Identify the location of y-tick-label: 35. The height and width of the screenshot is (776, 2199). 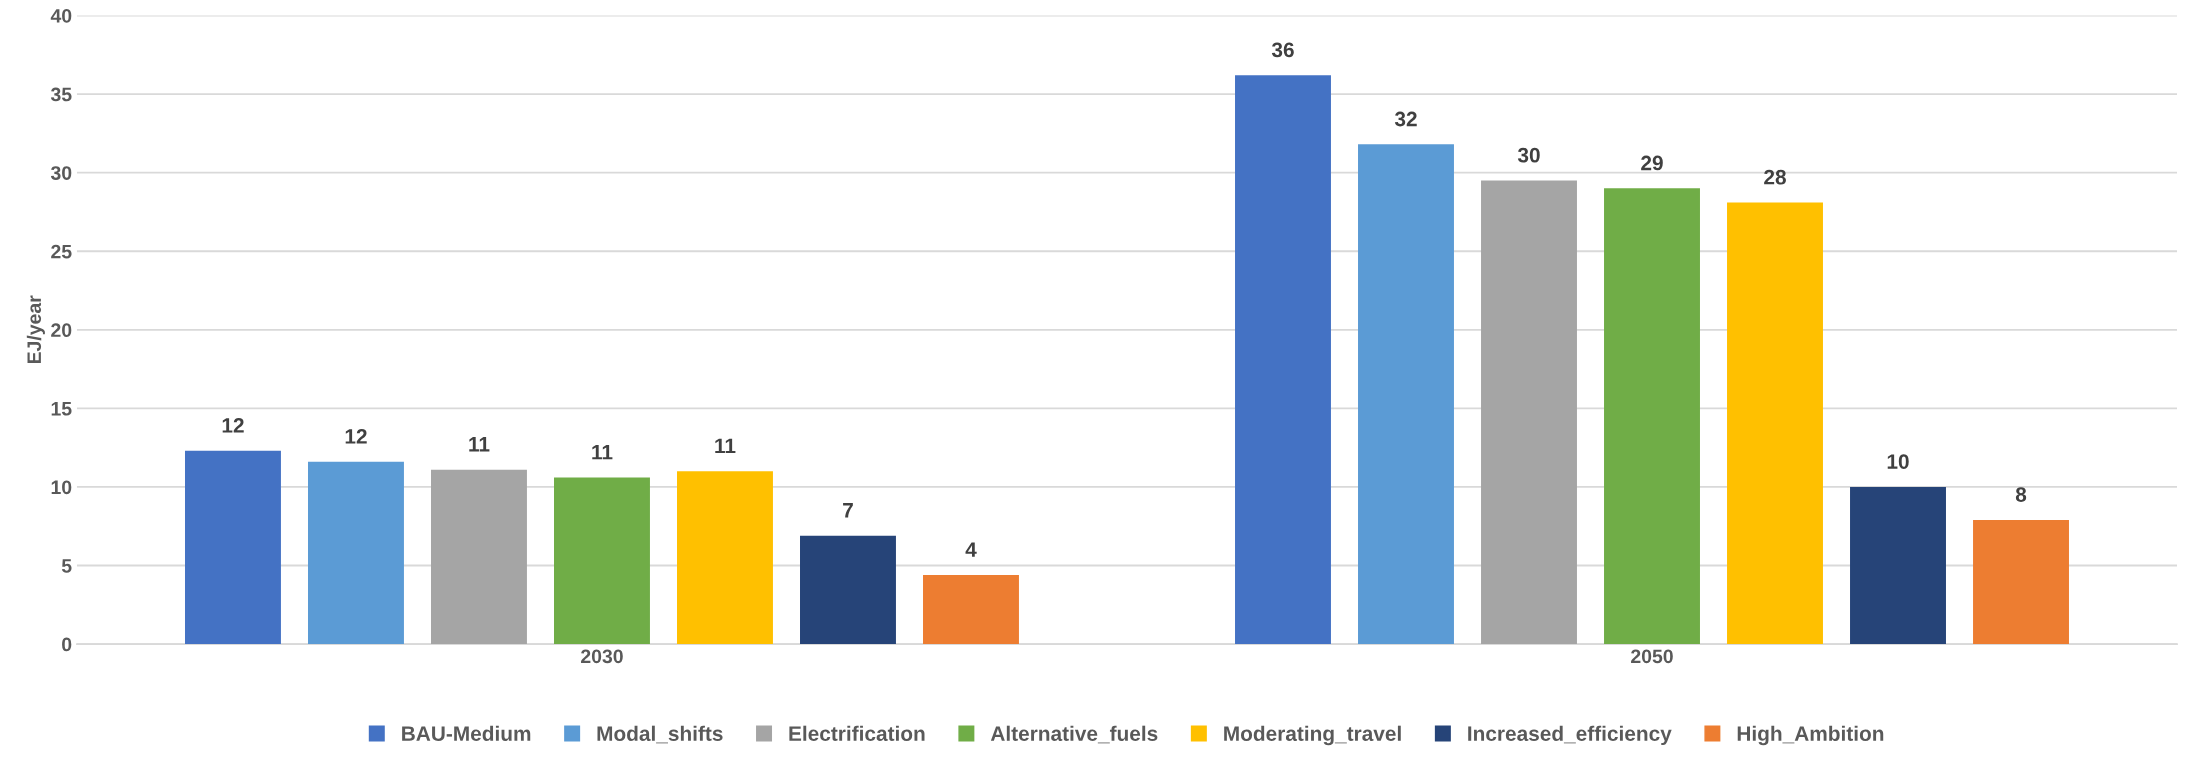
(61, 94).